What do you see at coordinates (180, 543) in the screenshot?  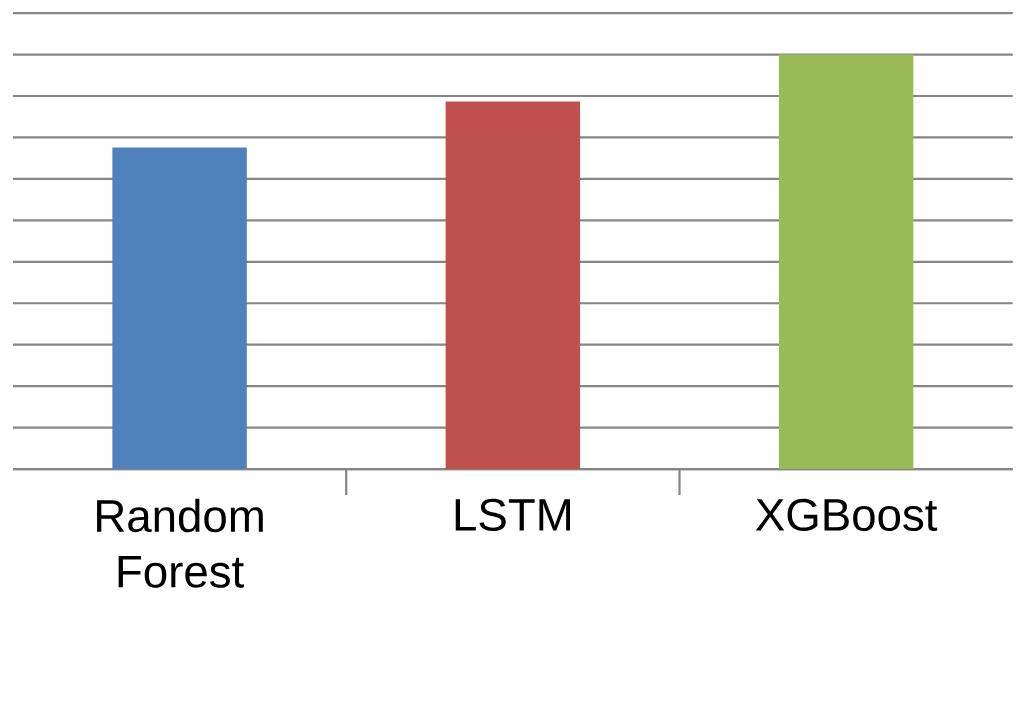 I see `x-tick-label: Random Forest` at bounding box center [180, 543].